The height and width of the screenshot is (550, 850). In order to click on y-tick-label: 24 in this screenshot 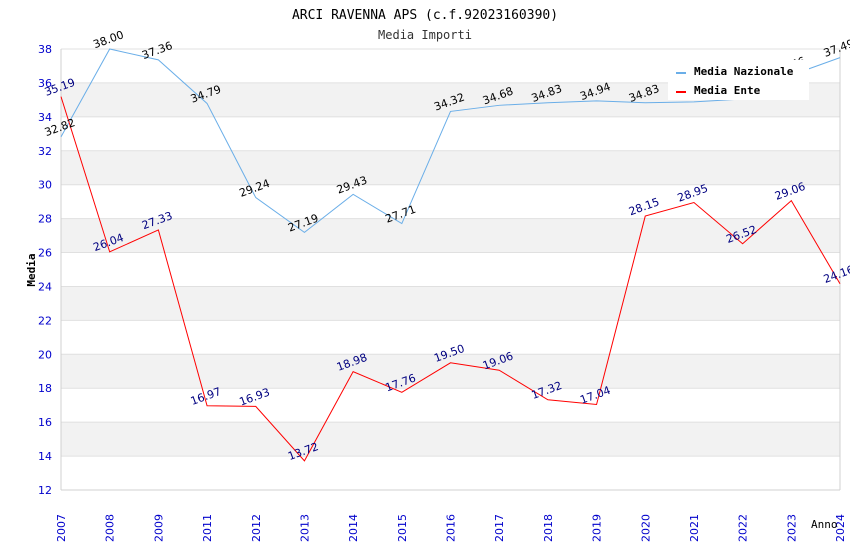, I will do `click(45, 286)`.